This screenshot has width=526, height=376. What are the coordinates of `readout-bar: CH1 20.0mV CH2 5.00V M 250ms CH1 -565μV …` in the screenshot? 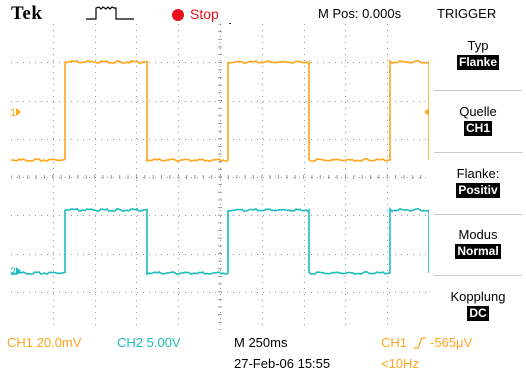 It's located at (263, 355).